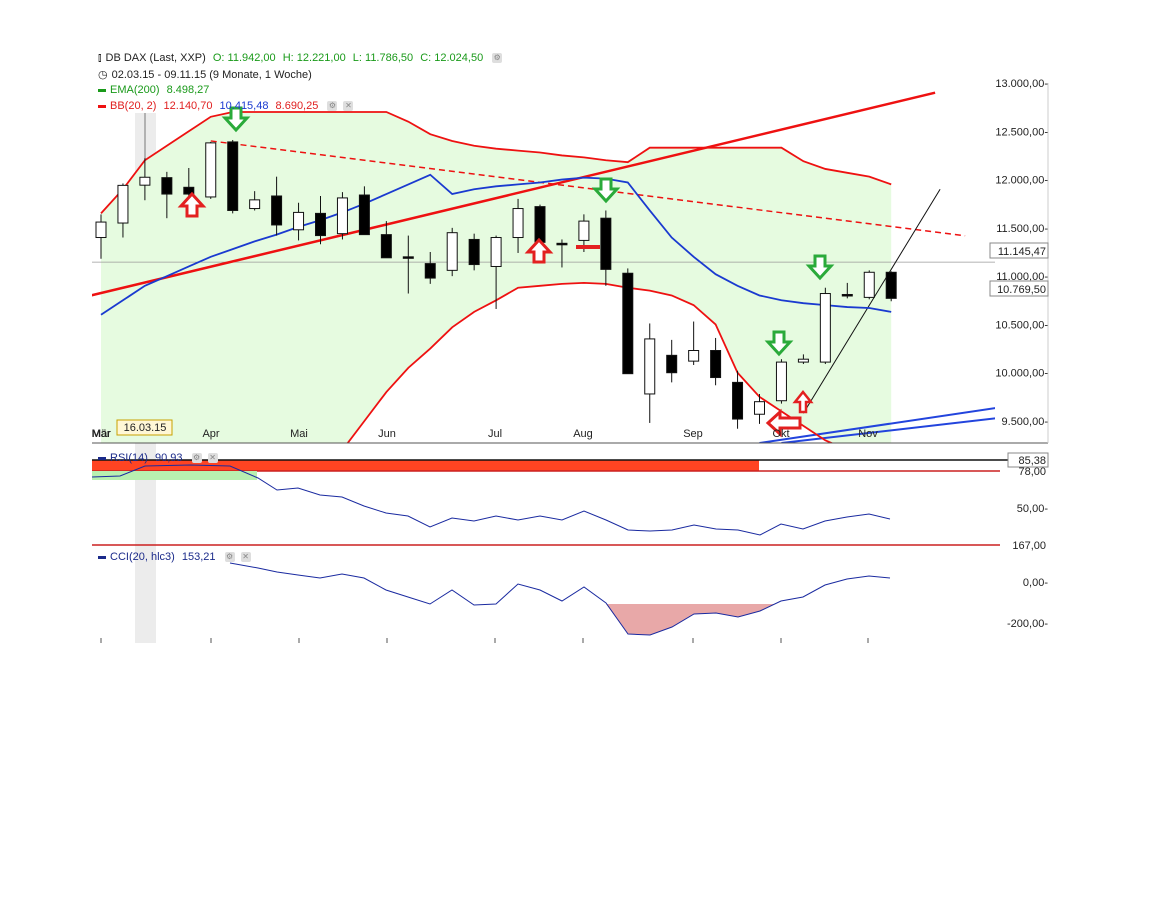 Image resolution: width=1152 pixels, height=905 pixels. Describe the element at coordinates (780, 434) in the screenshot. I see `x-tick-label: Okt` at that location.